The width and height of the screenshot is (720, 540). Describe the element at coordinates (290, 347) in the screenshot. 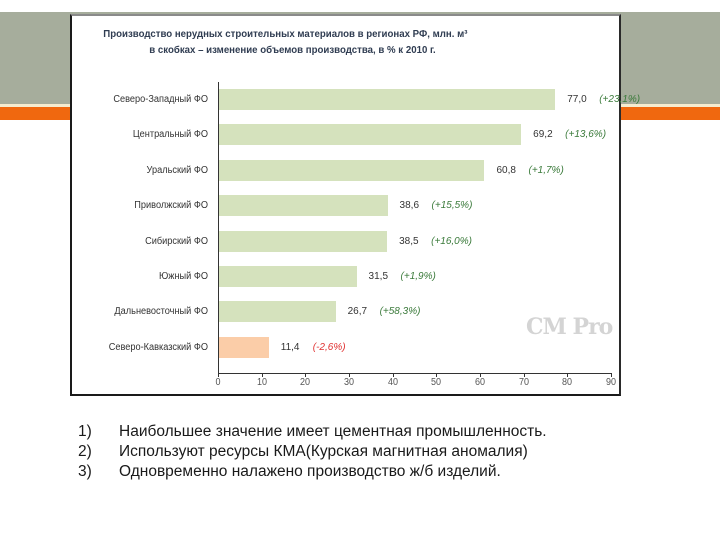

I see `value-label: 11,4` at that location.